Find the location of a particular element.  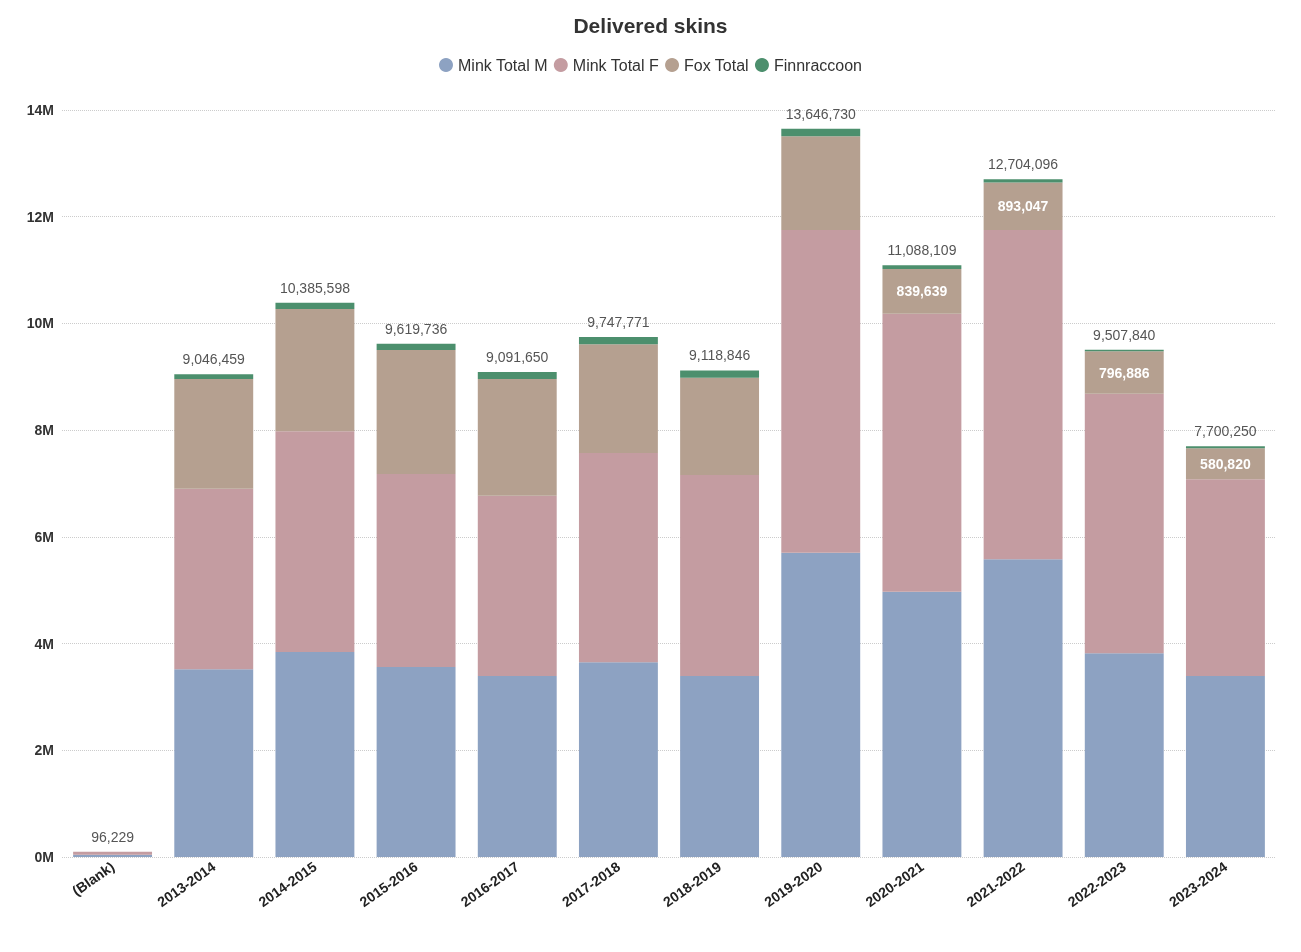

total-label: 11,088,109 is located at coordinates (922, 250).